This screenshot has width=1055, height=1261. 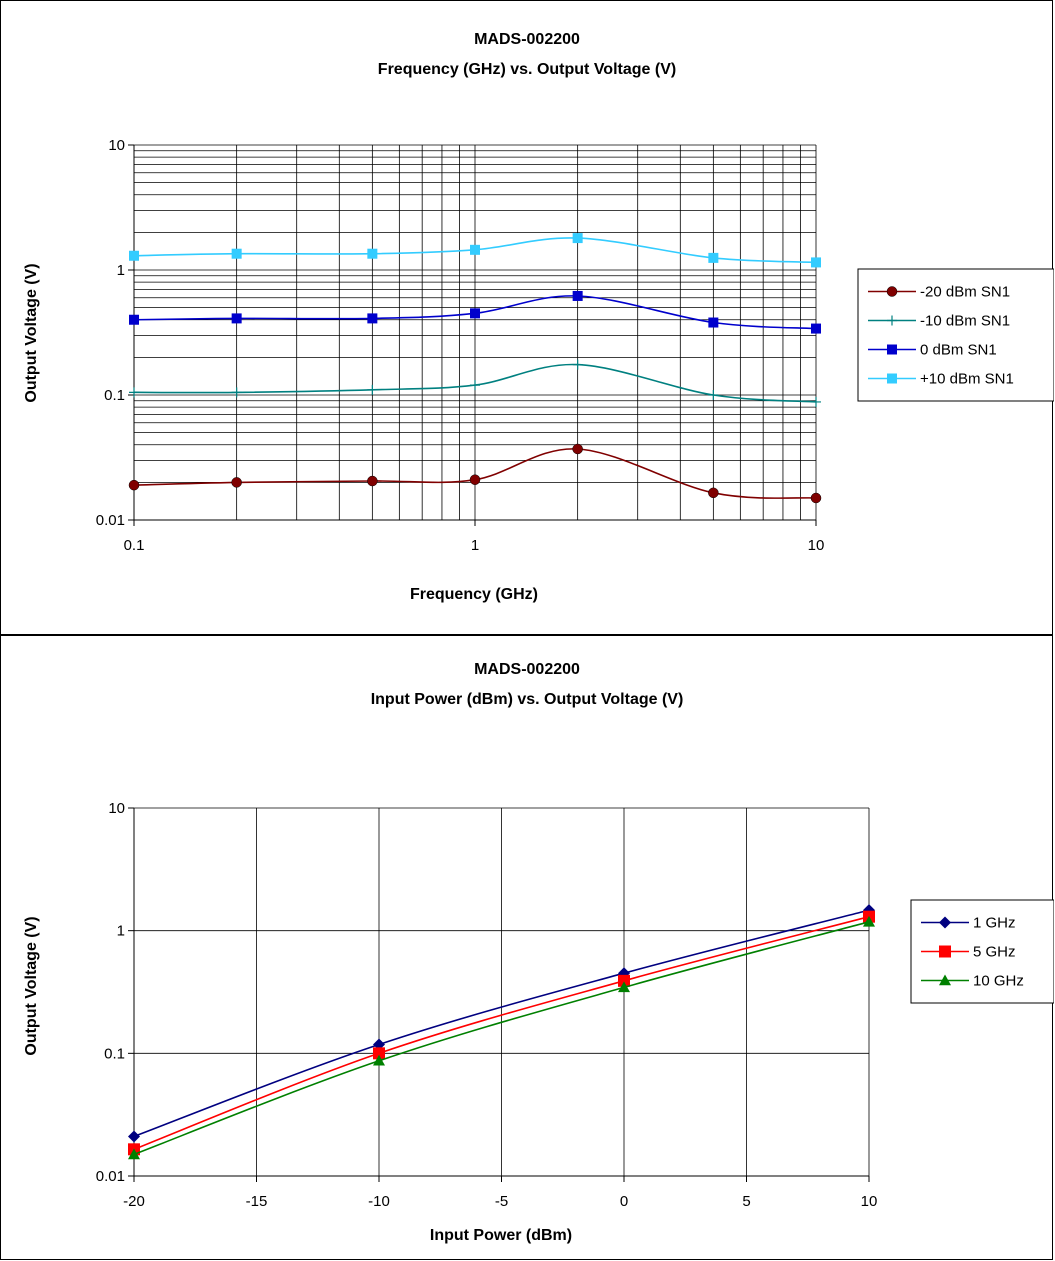 What do you see at coordinates (134, 1201) in the screenshot?
I see `x-tick-label: -20` at bounding box center [134, 1201].